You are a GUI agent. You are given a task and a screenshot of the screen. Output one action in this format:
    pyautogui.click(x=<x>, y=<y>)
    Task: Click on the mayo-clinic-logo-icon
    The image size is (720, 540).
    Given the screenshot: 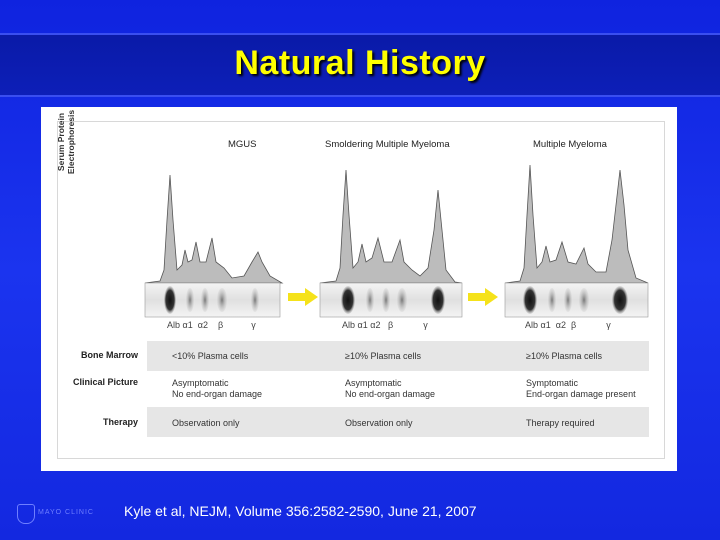 What is the action you would take?
    pyautogui.click(x=26, y=514)
    